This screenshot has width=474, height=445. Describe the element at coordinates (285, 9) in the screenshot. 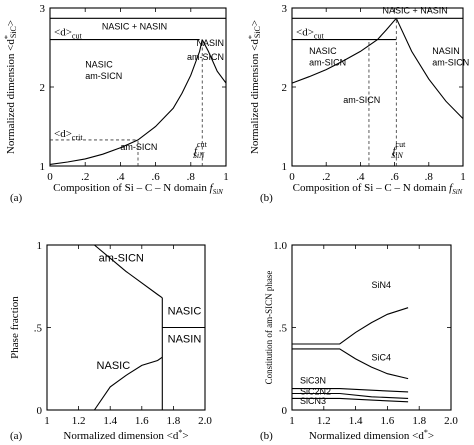

I see `y-tick-label: 3` at that location.